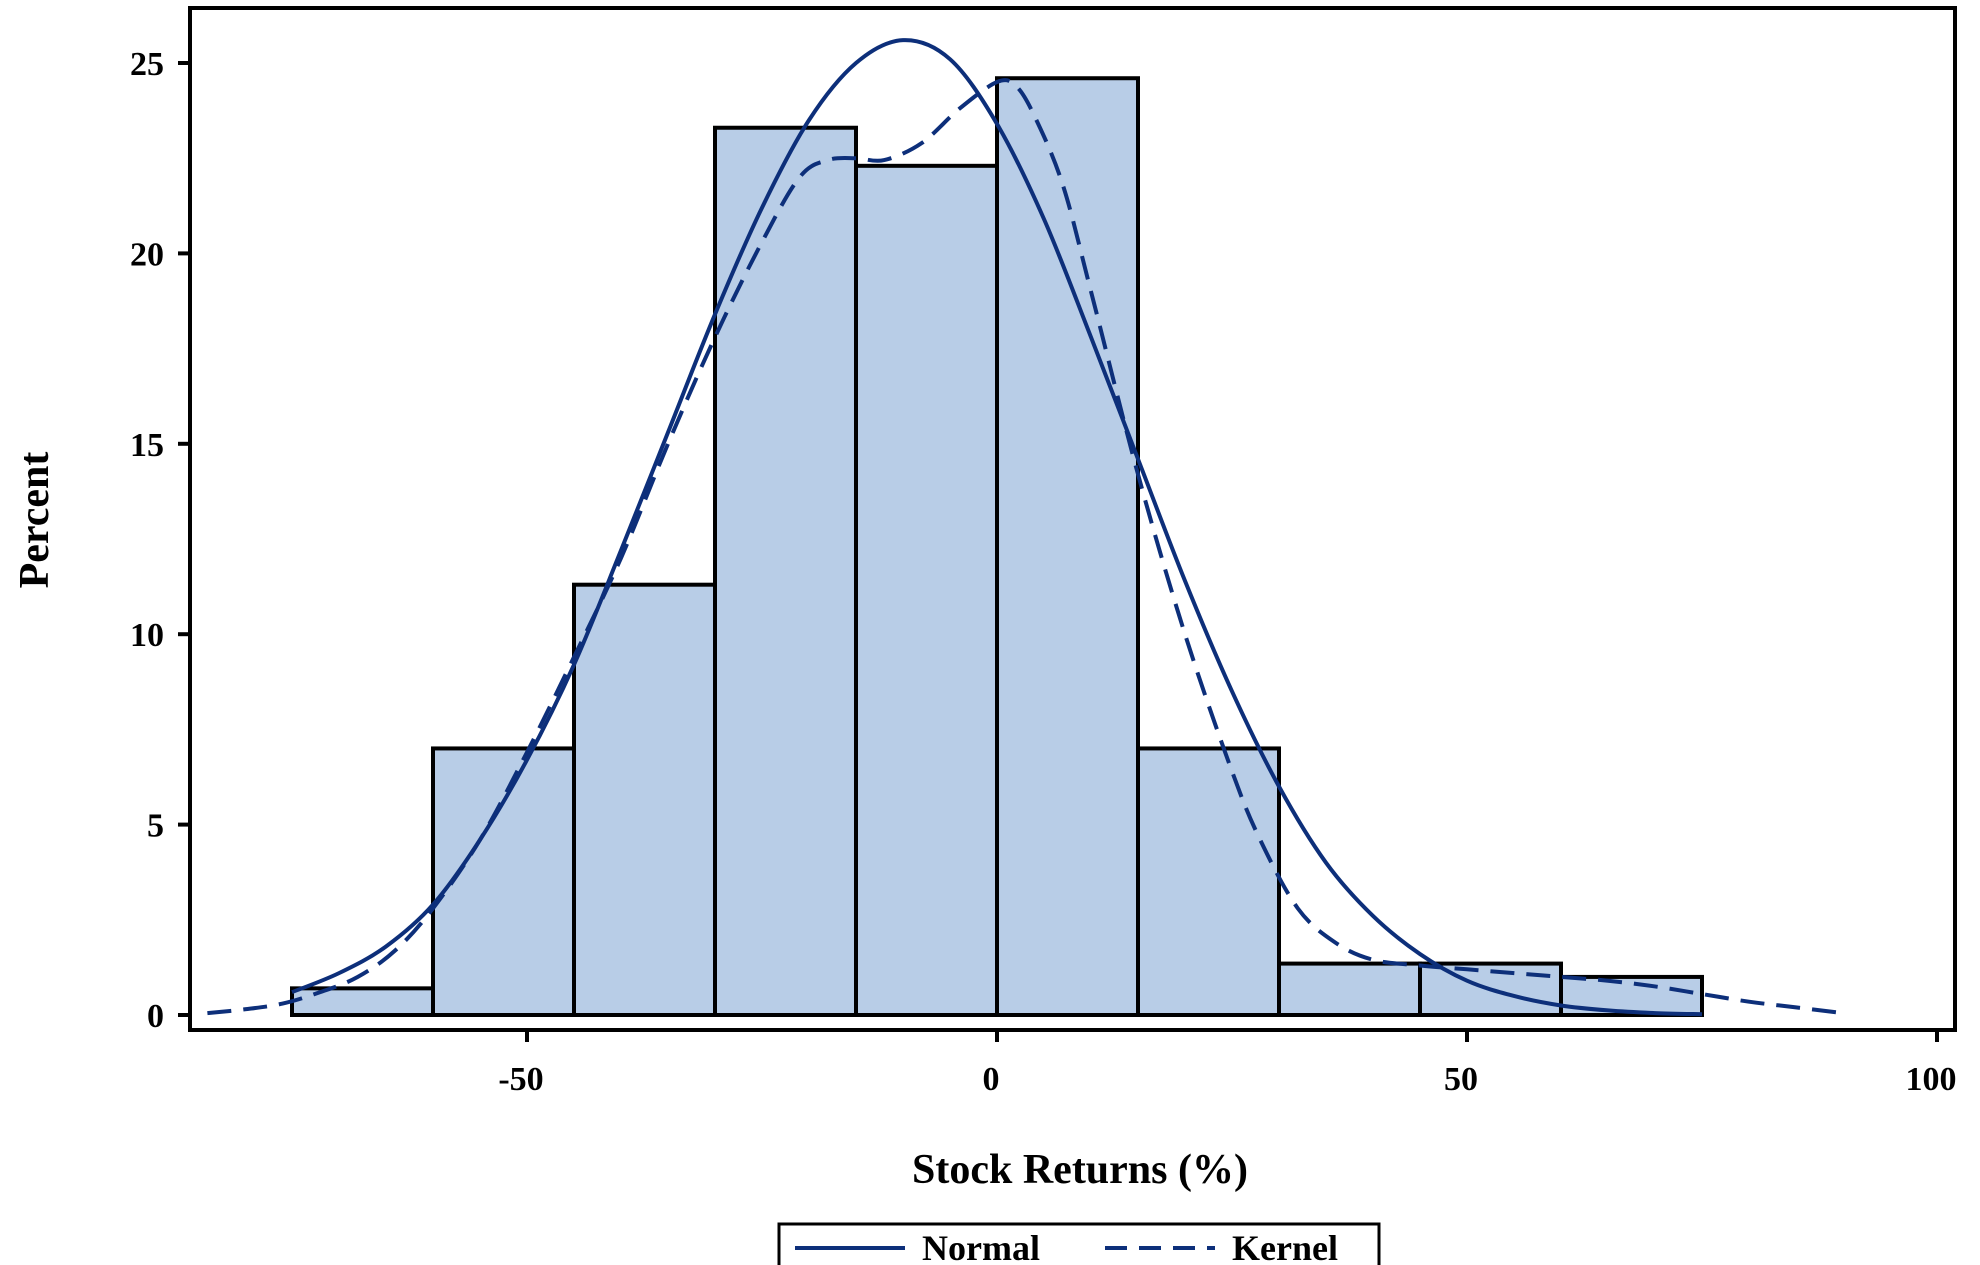  Describe the element at coordinates (1080, 1170) in the screenshot. I see `x-axis-title: Stock Returns (%)` at that location.